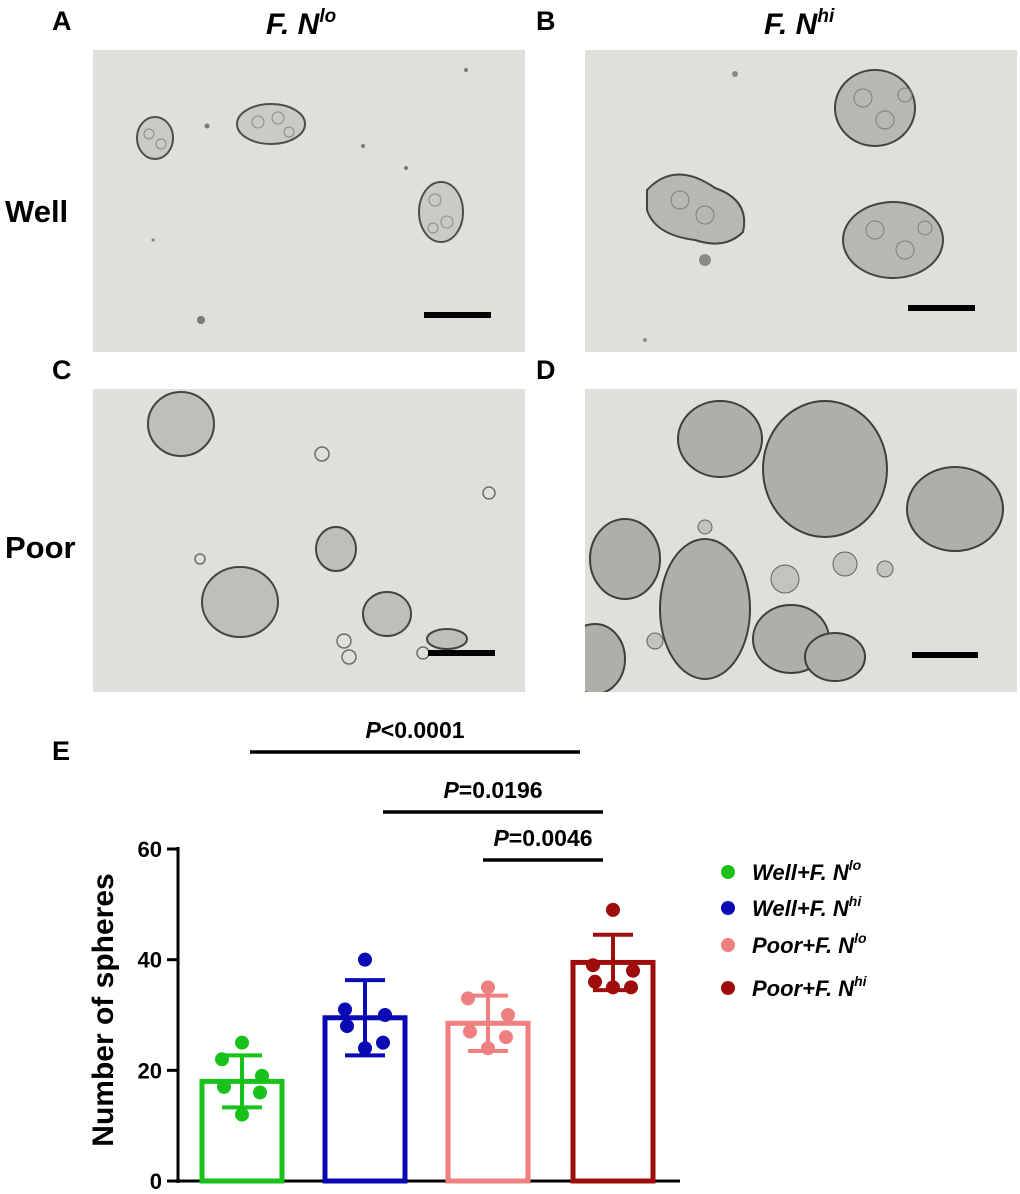 The width and height of the screenshot is (1020, 1194). Describe the element at coordinates (801, 540) in the screenshot. I see `micrograph-panel-d` at that location.